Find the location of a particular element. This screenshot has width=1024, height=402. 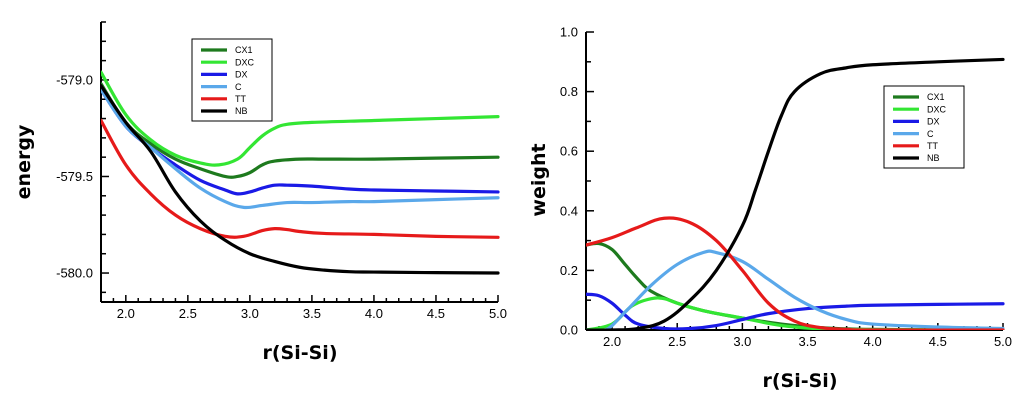

y-tick-label: -579.5 is located at coordinates (74, 176).